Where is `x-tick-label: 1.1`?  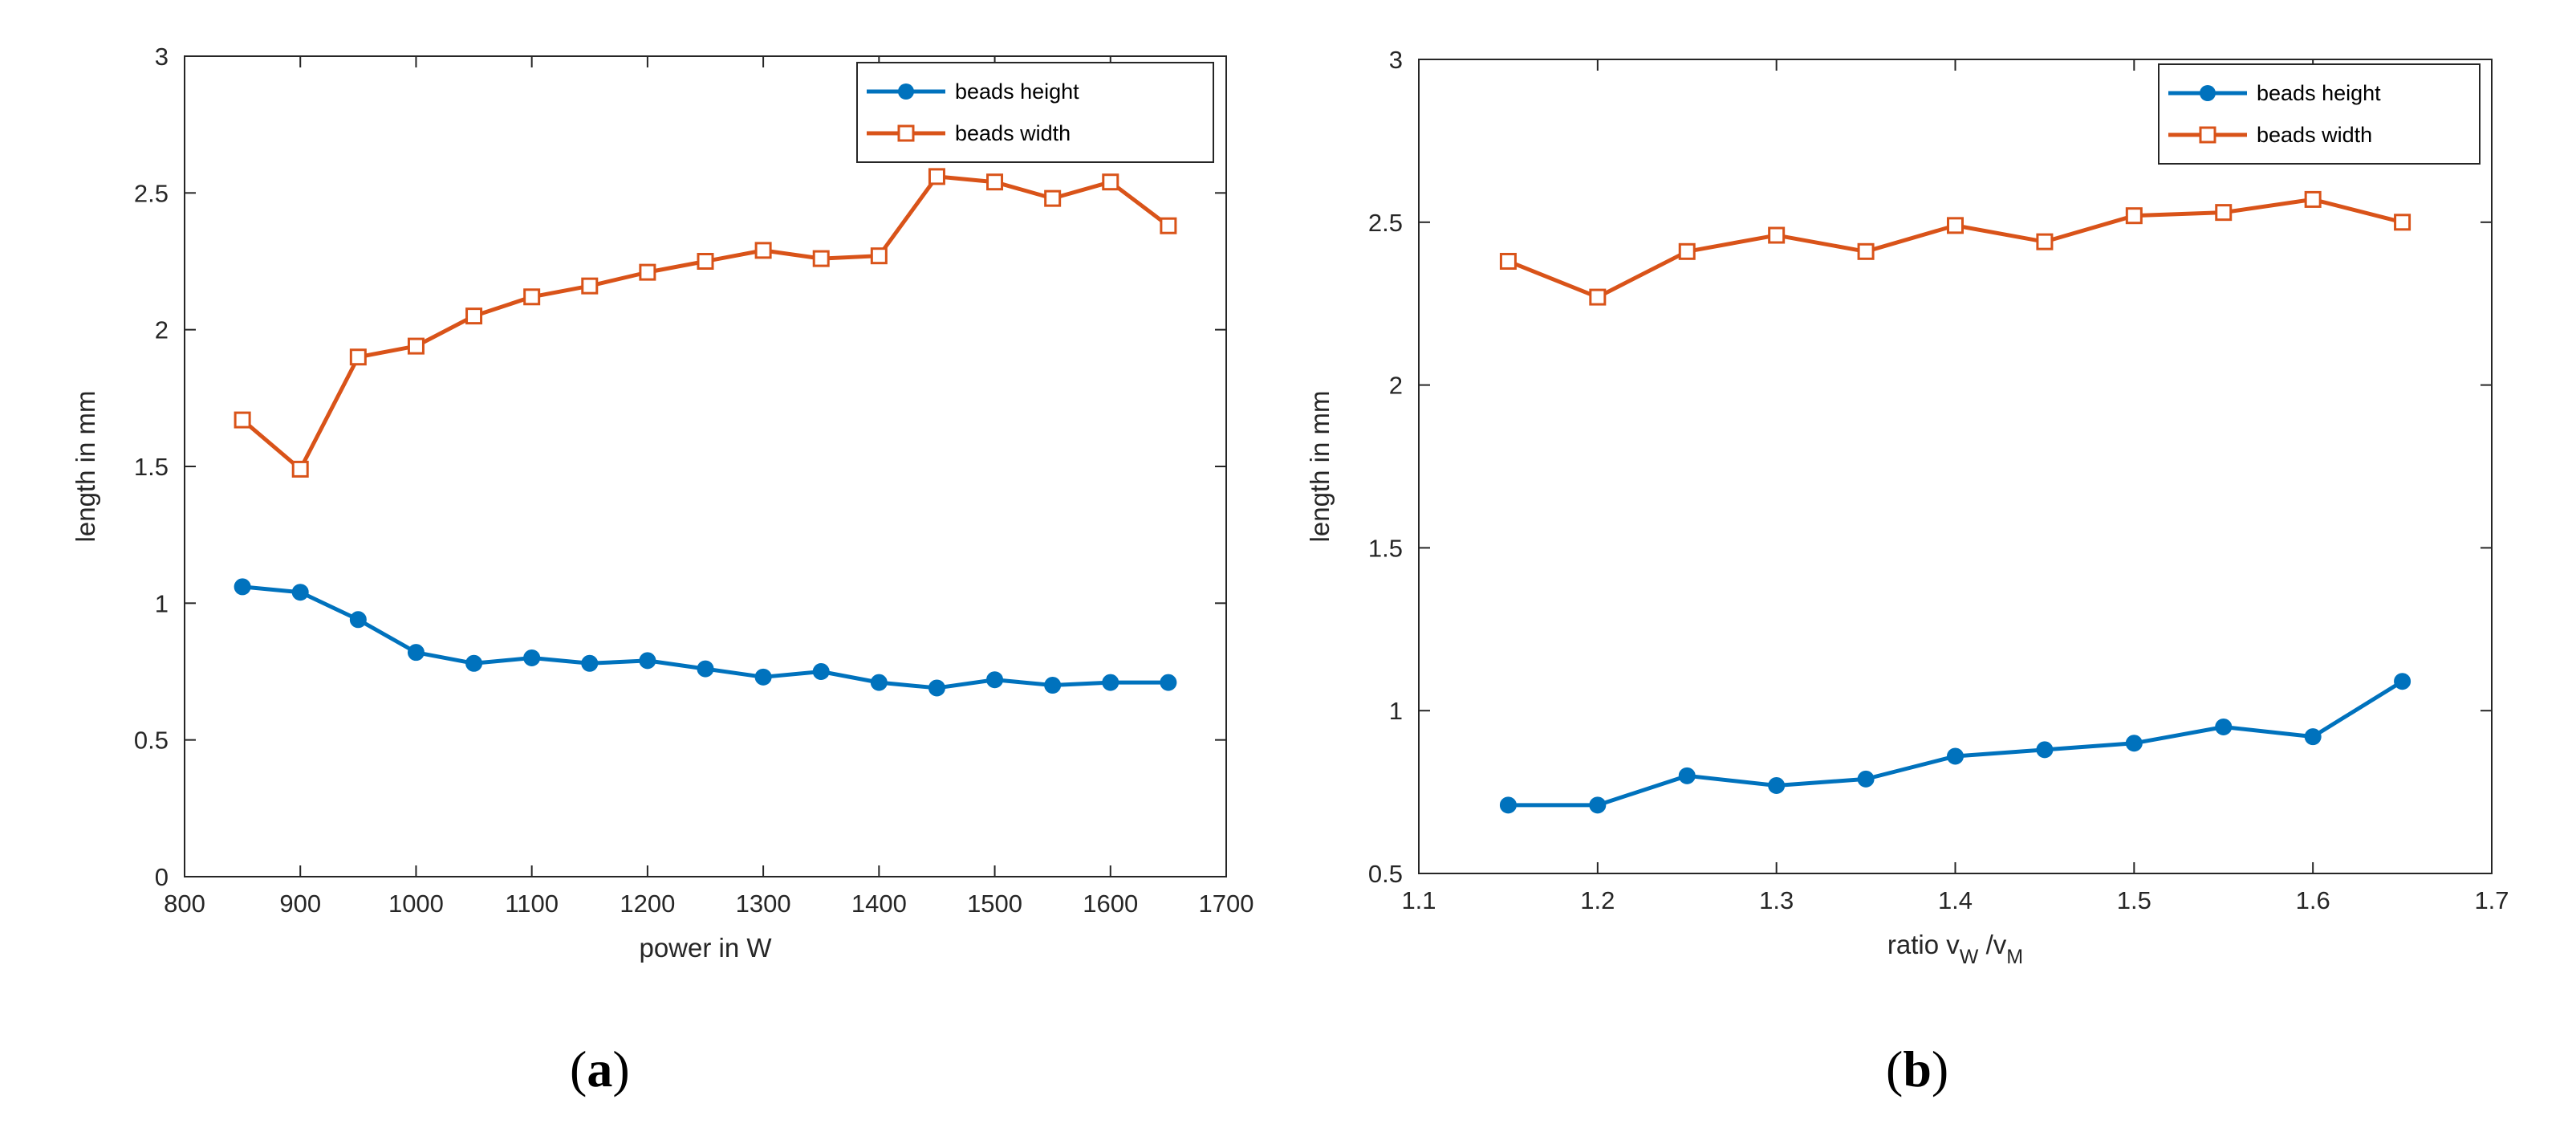 x-tick-label: 1.1 is located at coordinates (1418, 900).